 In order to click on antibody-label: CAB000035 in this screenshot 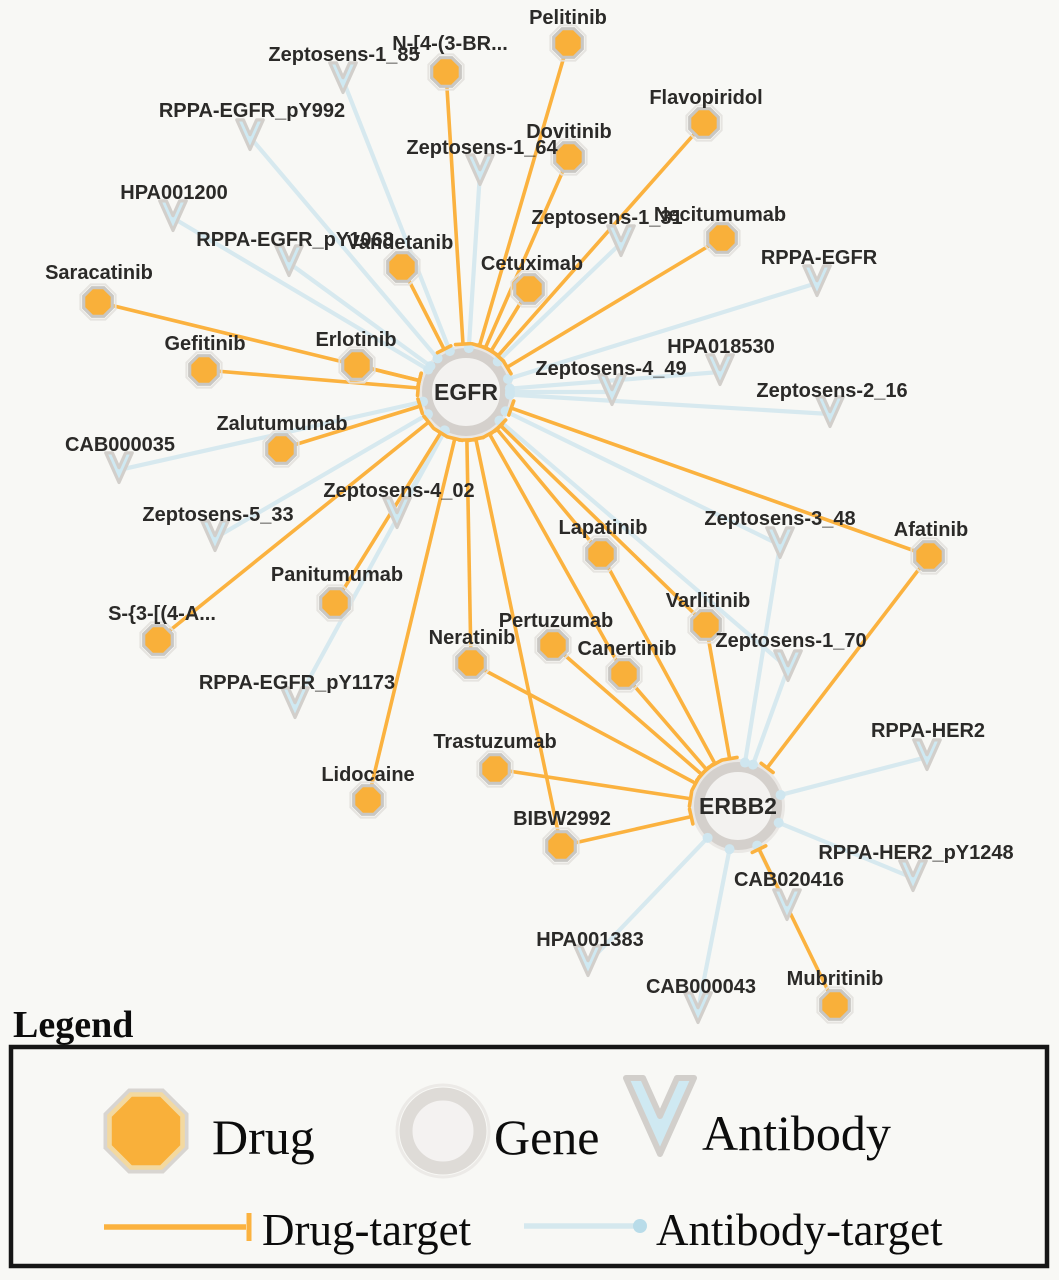, I will do `click(120, 445)`.